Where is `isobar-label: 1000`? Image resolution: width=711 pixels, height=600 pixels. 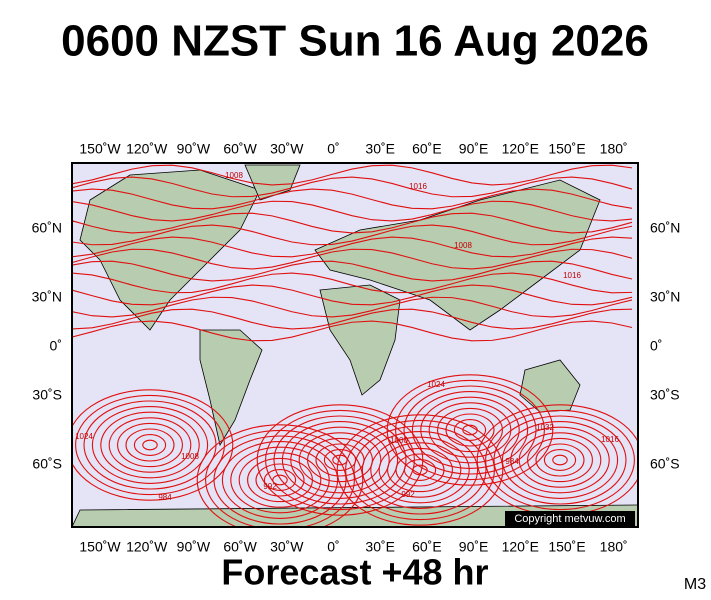
isobar-label: 1000 is located at coordinates (399, 440).